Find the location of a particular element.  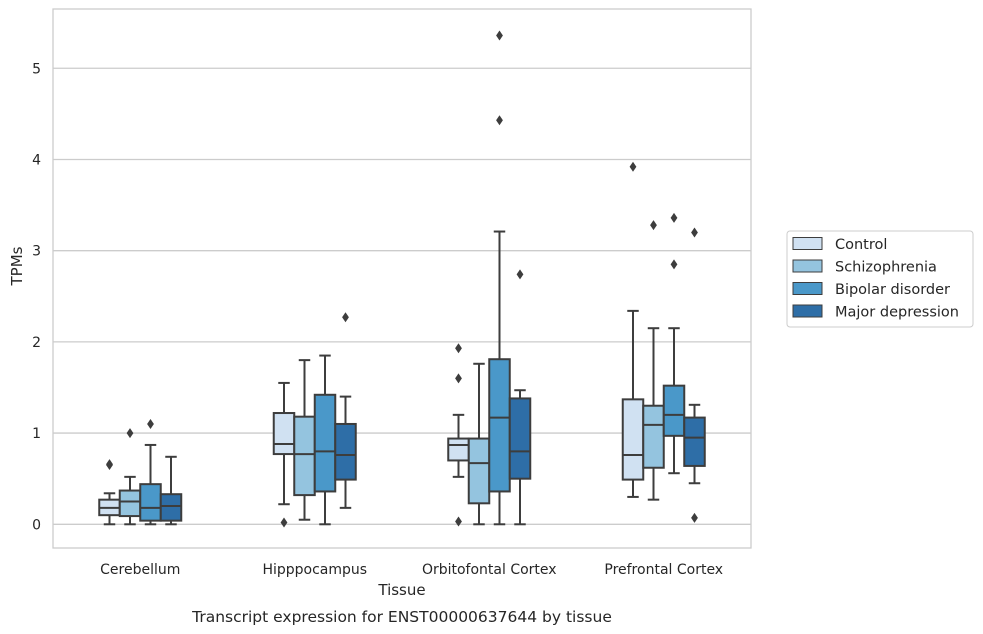

x-tick-label: Prefrontal Cortex is located at coordinates (663, 570).